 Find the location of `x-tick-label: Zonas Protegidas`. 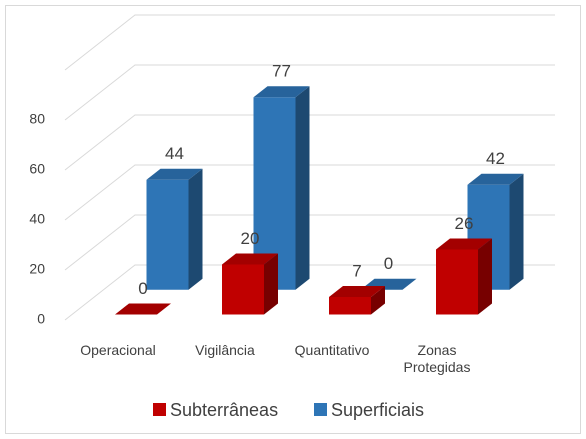

x-tick-label: Zonas Protegidas is located at coordinates (437, 358).